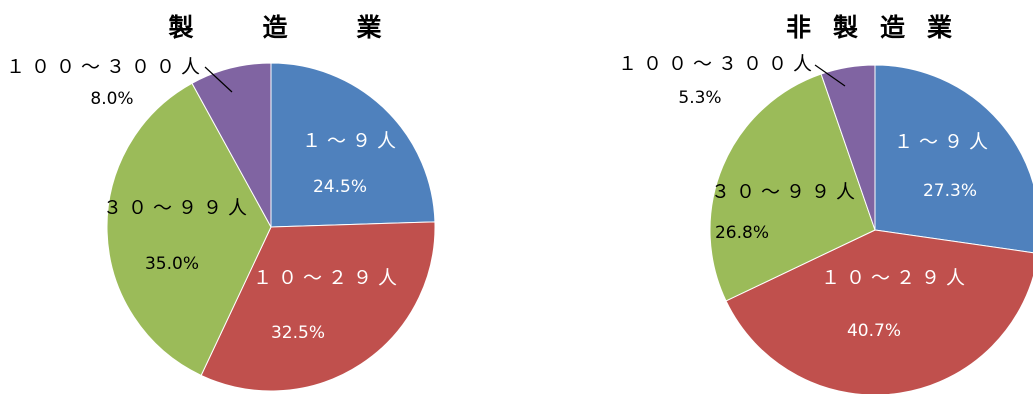  Describe the element at coordinates (742, 233) in the screenshot. I see `slice-value-30-99: 26.8%` at that location.